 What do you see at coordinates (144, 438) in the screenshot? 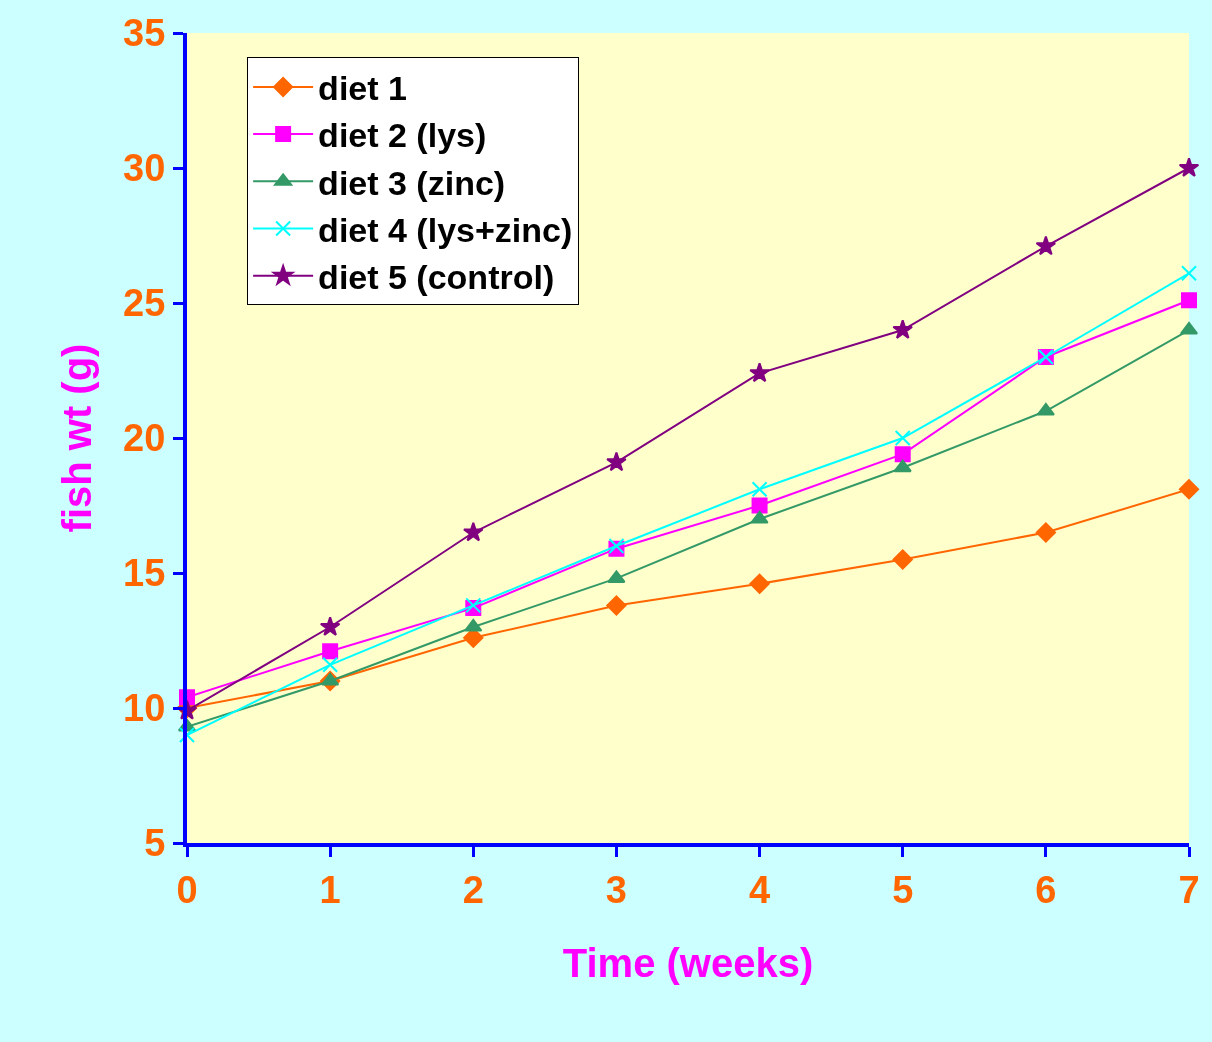
I see `y-tick-label: 20` at bounding box center [144, 438].